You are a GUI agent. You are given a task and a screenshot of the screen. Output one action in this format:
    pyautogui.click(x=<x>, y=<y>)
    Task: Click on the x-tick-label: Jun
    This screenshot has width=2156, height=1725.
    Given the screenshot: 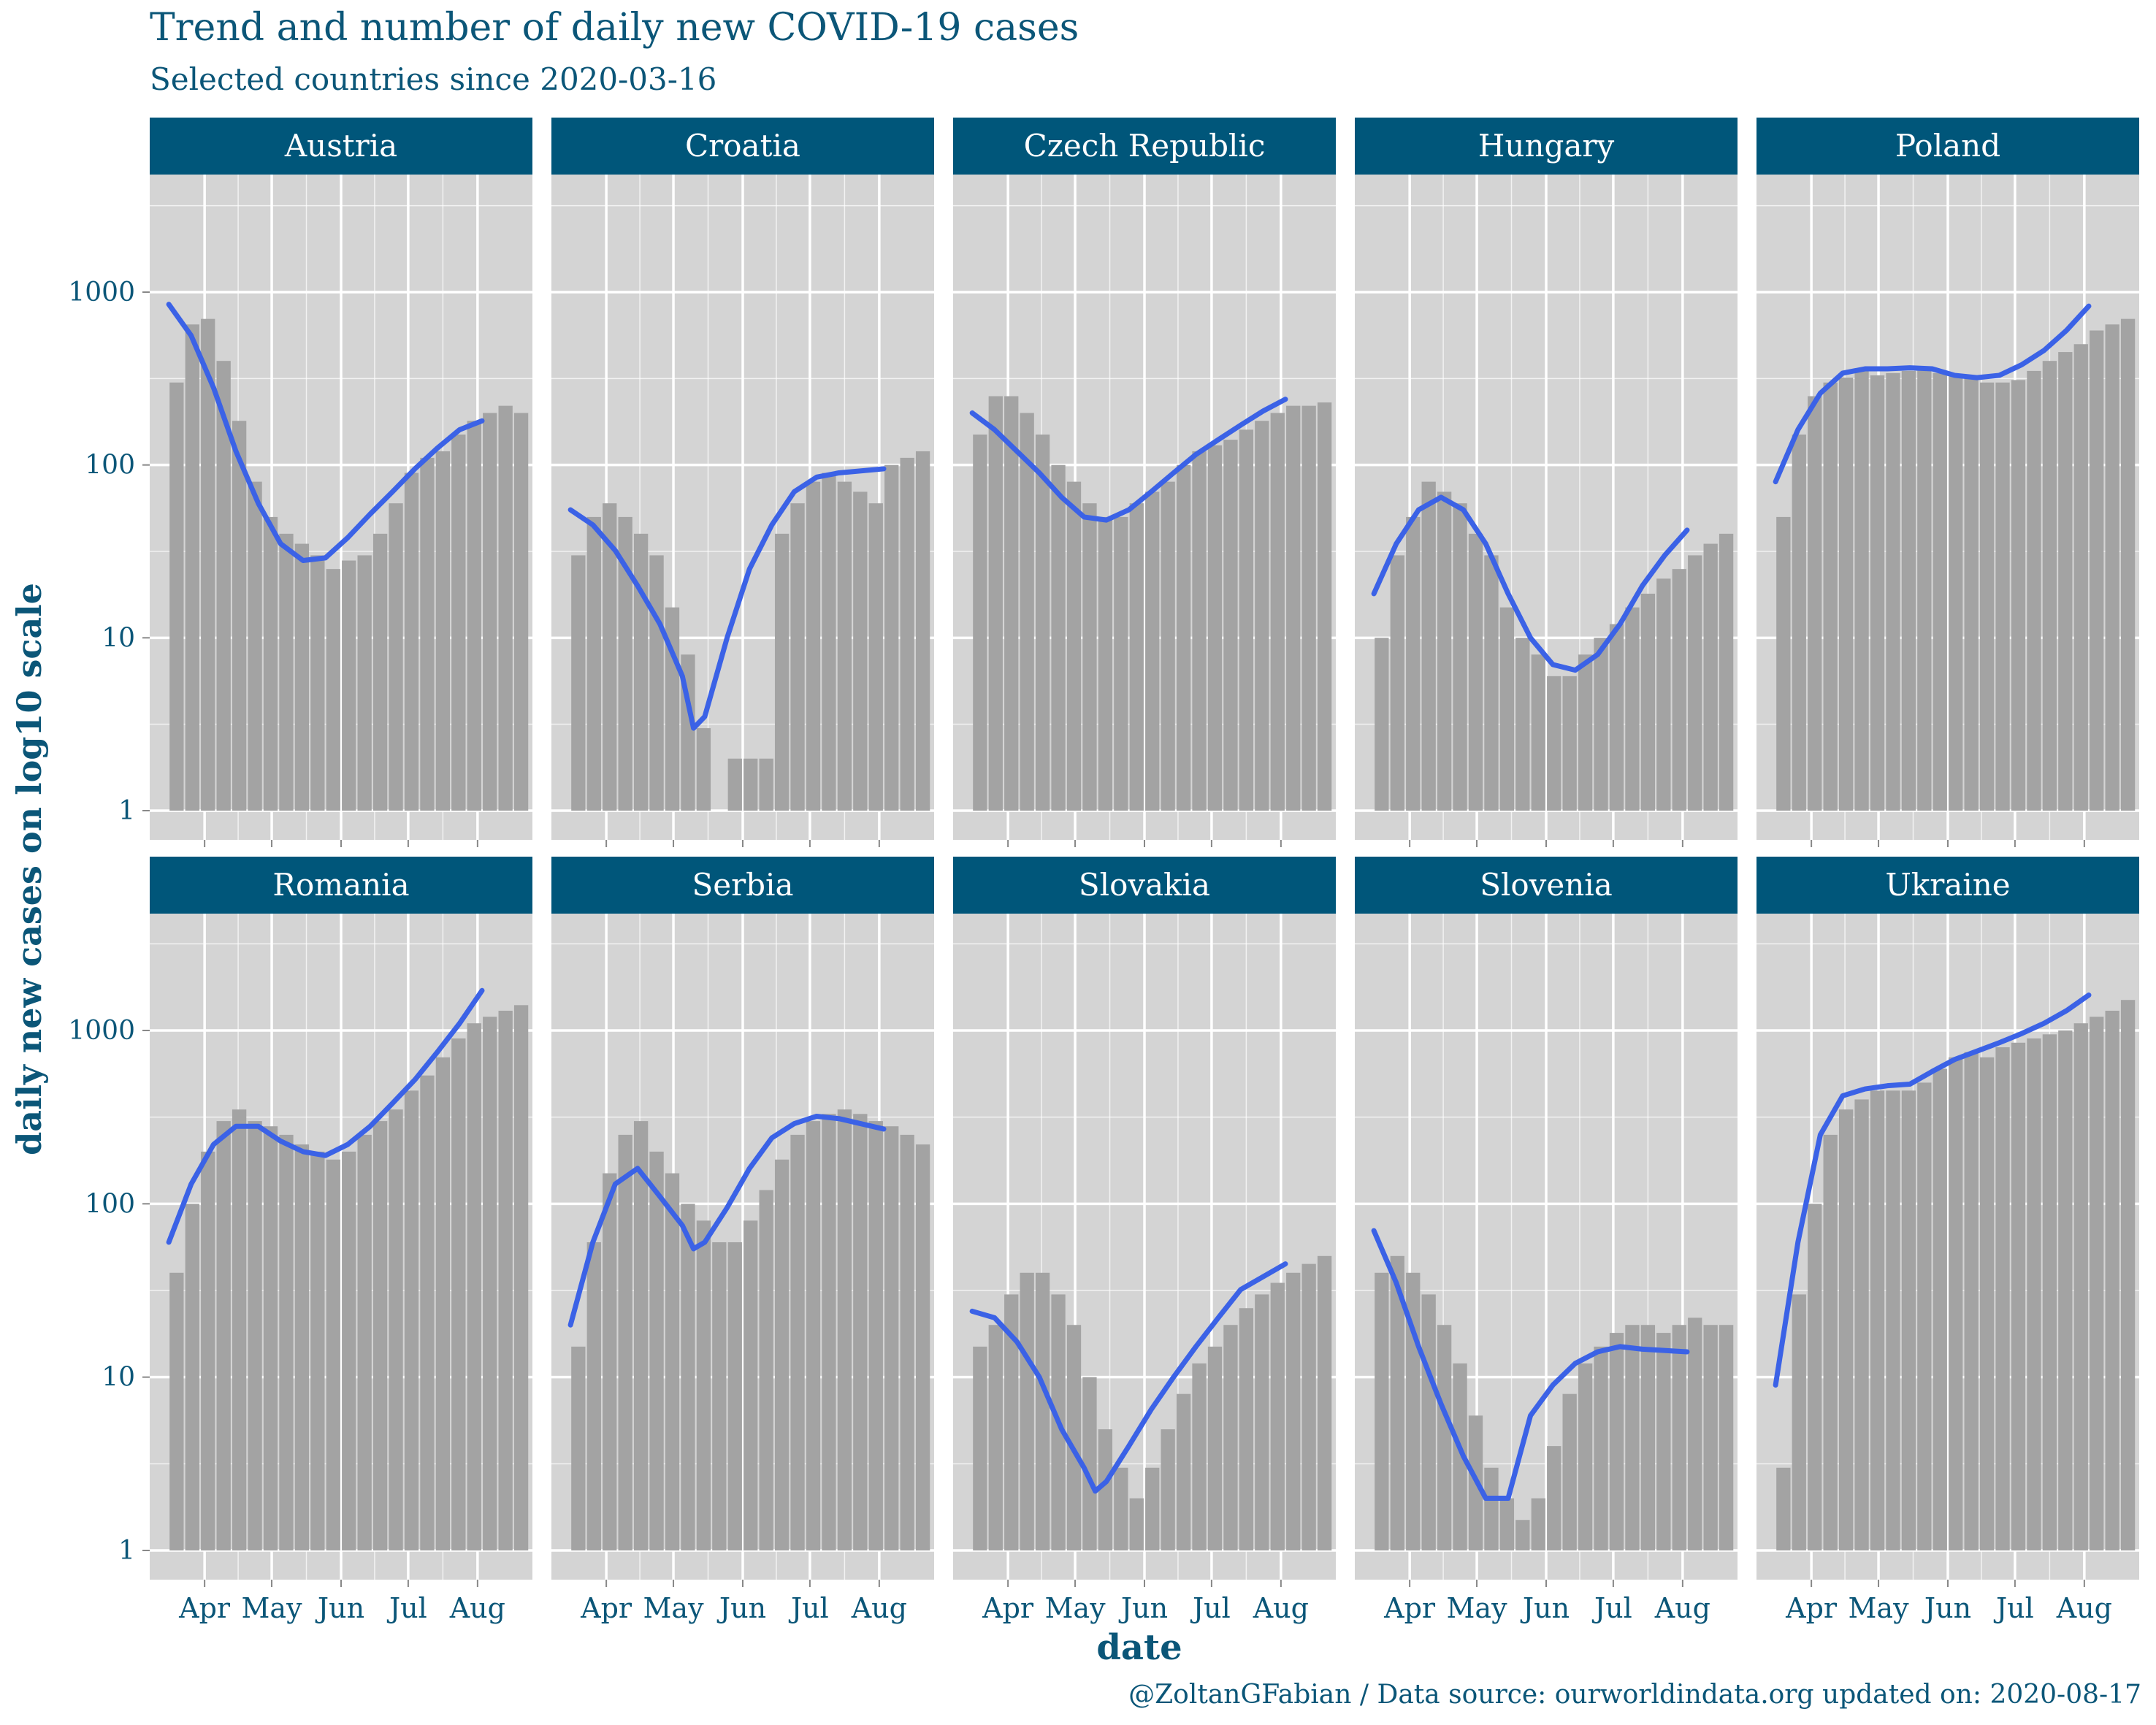 What is the action you would take?
    pyautogui.click(x=1143, y=1608)
    